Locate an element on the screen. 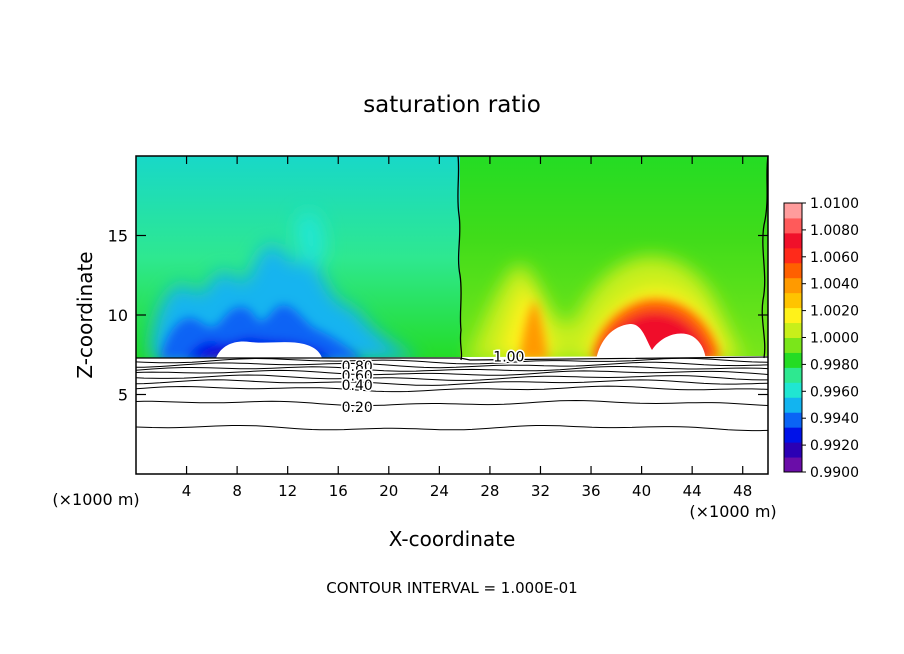  x-tick-label: 48 is located at coordinates (742, 491).